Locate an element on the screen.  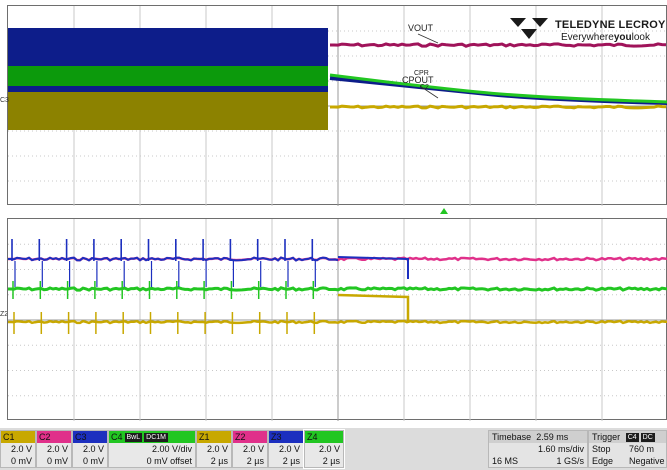
channel-scale: 2.00 V/div is located at coordinates (171, 449).